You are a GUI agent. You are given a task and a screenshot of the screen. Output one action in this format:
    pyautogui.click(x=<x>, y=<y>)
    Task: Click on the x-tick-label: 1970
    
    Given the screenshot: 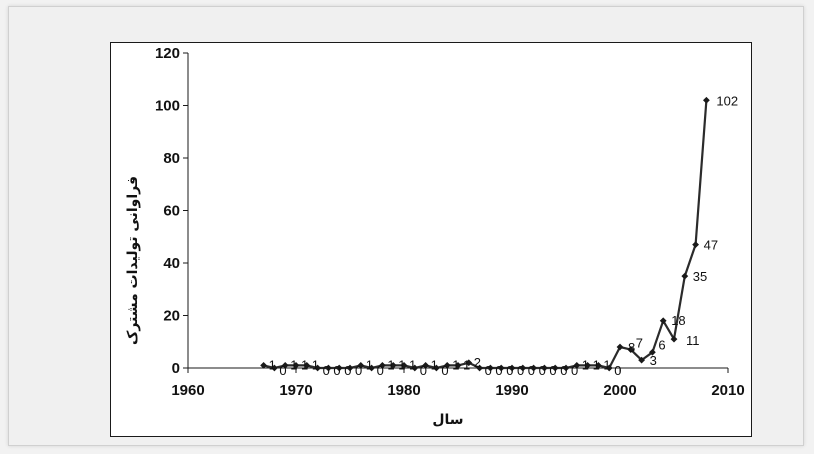 What is the action you would take?
    pyautogui.click(x=295, y=390)
    